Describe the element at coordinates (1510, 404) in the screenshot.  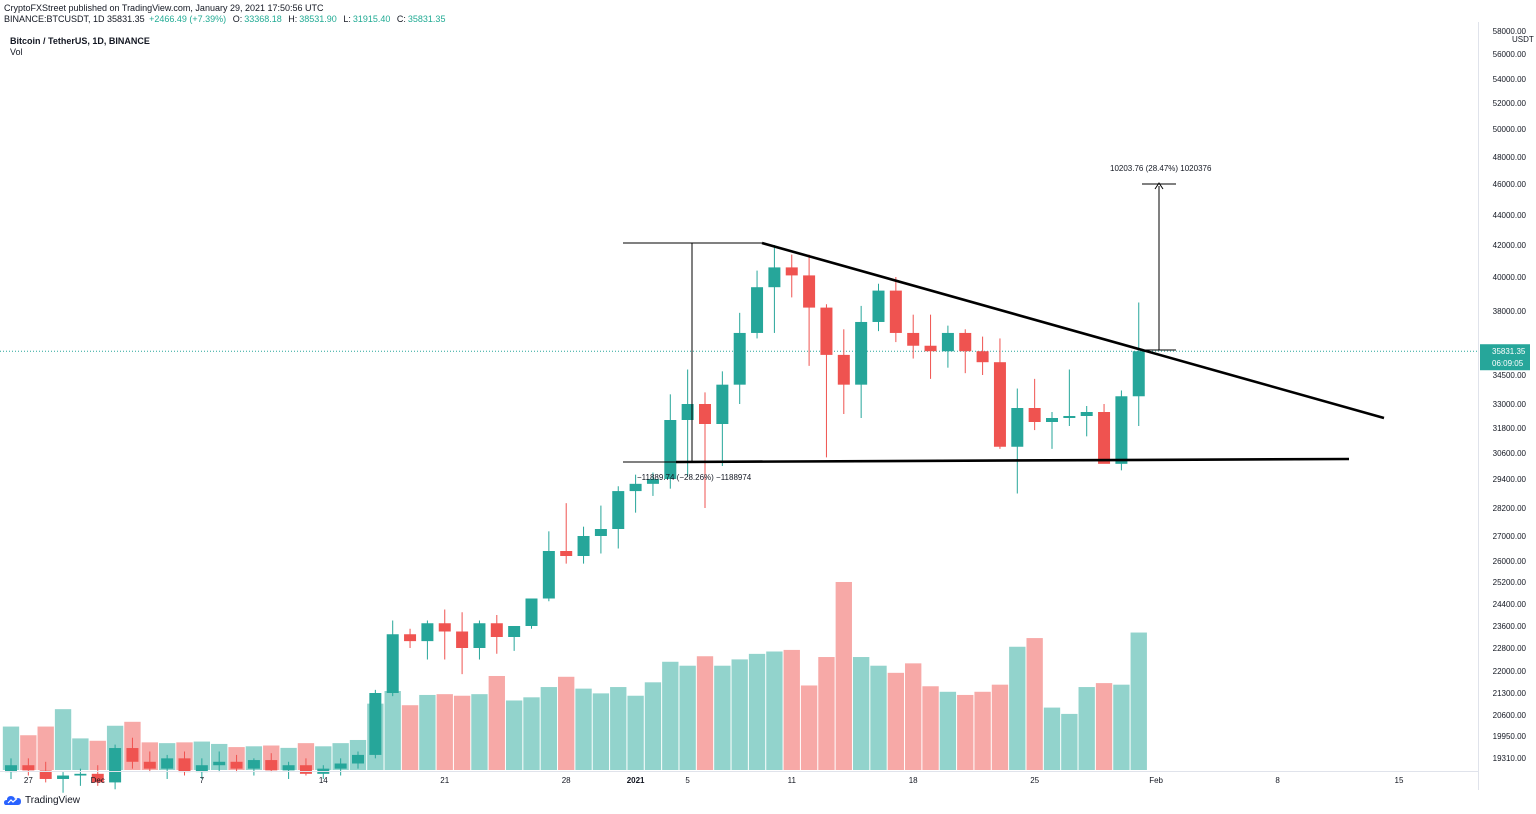
I see `y-tick-label: 33000.00` at that location.